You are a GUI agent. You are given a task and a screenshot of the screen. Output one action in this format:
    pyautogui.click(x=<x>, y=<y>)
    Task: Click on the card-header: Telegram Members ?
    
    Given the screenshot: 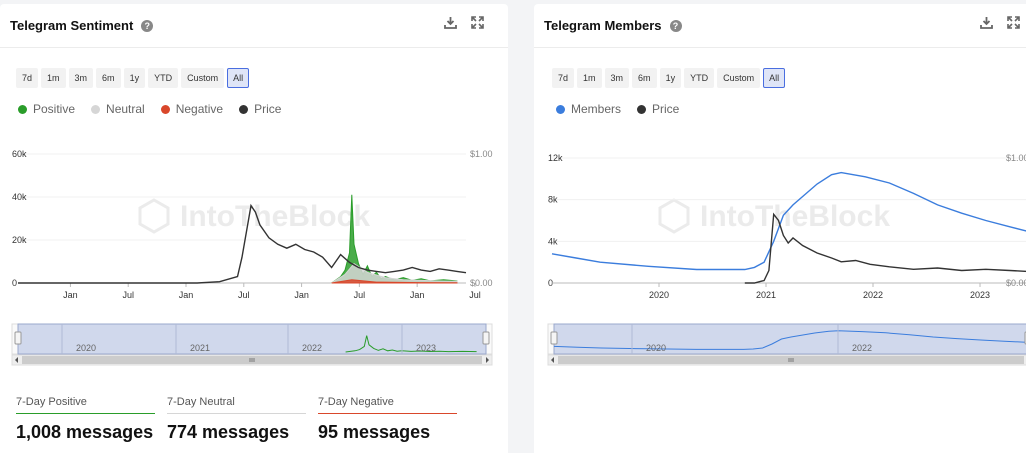 What is the action you would take?
    pyautogui.click(x=780, y=26)
    